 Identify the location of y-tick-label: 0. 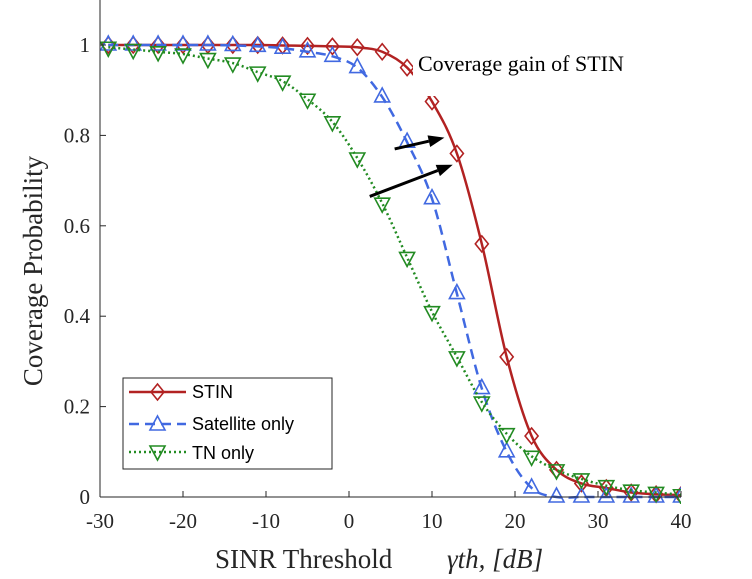
(85, 497).